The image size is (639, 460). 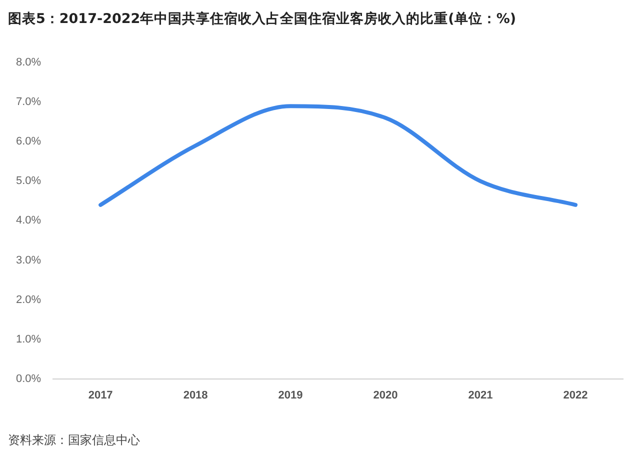 I want to click on y-tick-label: 2.0%, so click(x=29, y=300).